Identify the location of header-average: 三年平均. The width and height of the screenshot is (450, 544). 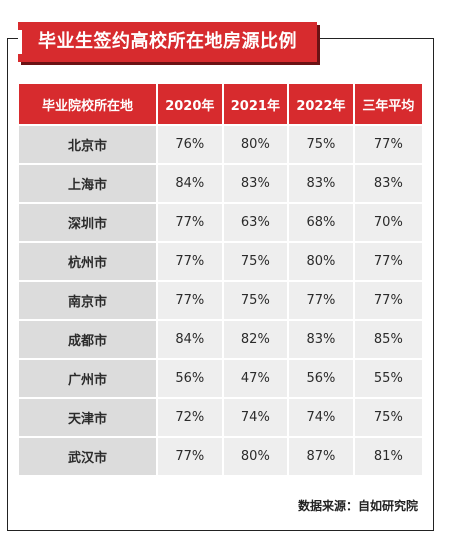
(388, 104).